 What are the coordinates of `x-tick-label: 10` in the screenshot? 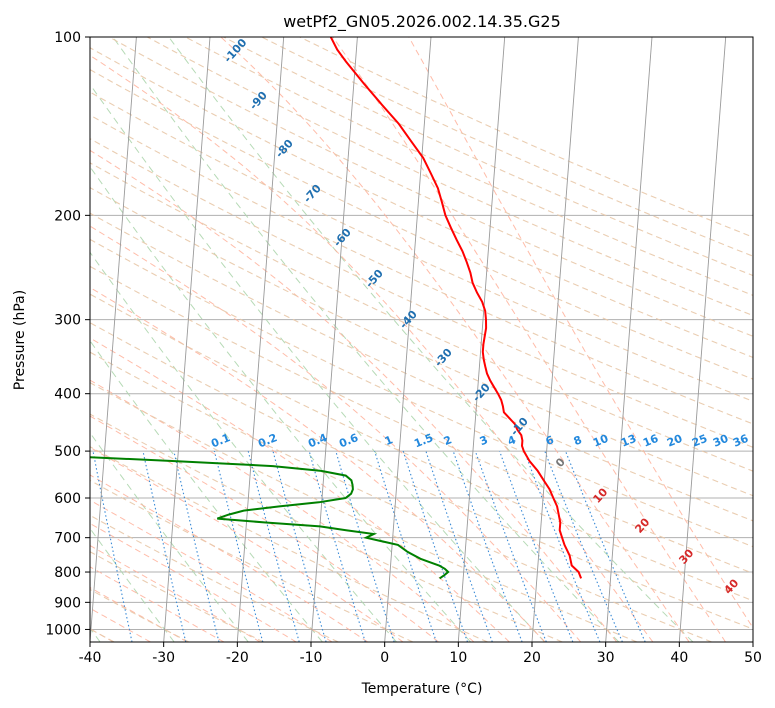 It's located at (458, 658).